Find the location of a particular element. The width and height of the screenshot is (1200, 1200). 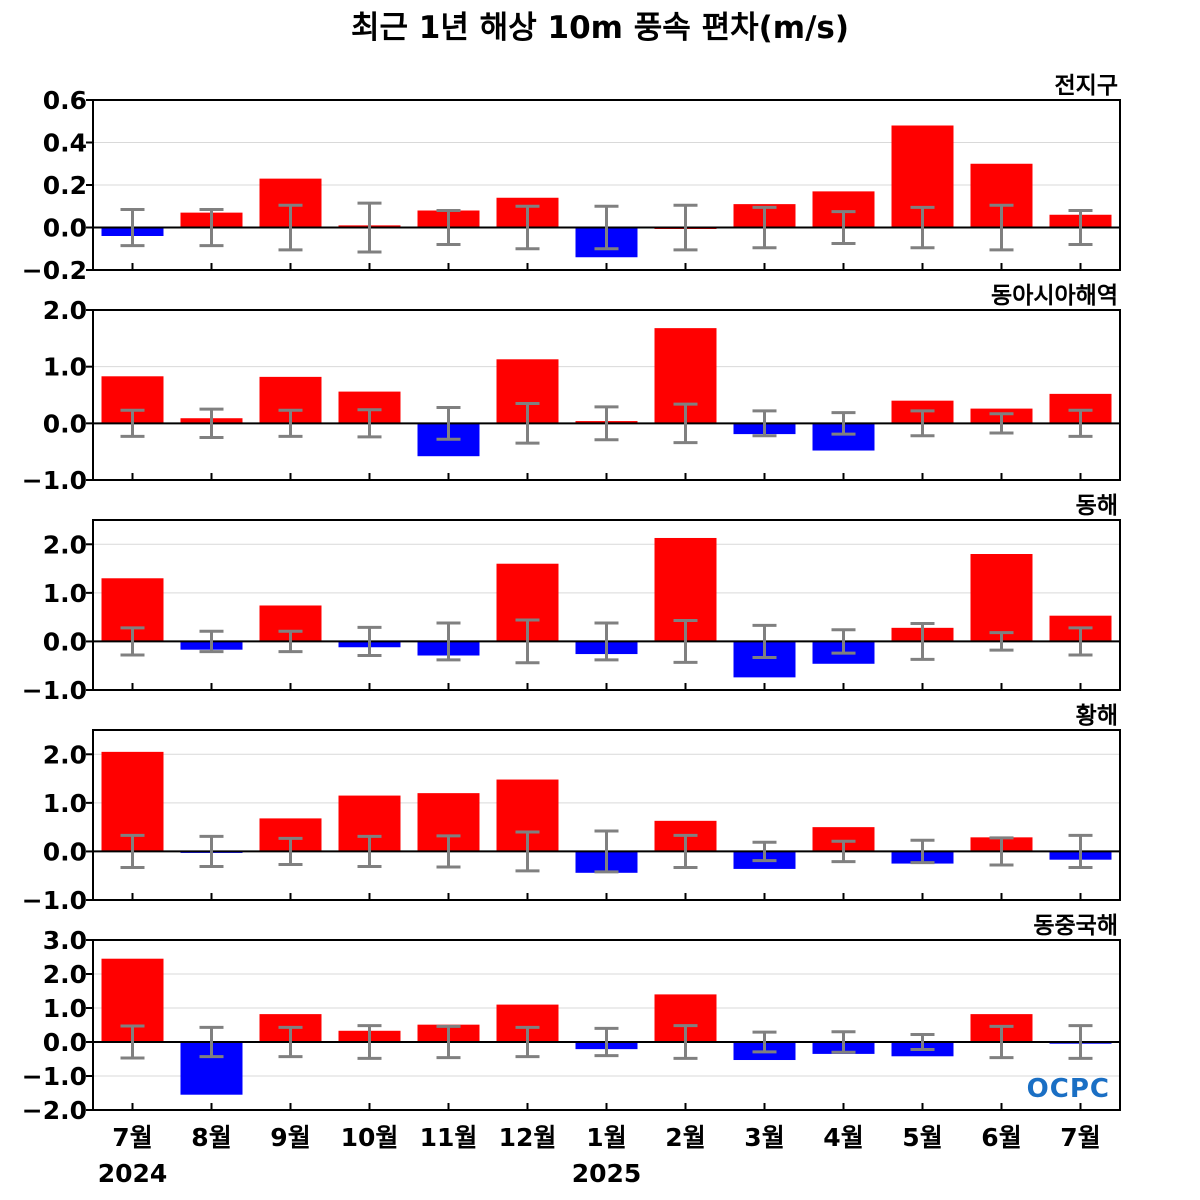

panel-title: 동중국해 is located at coordinates (1075, 926).